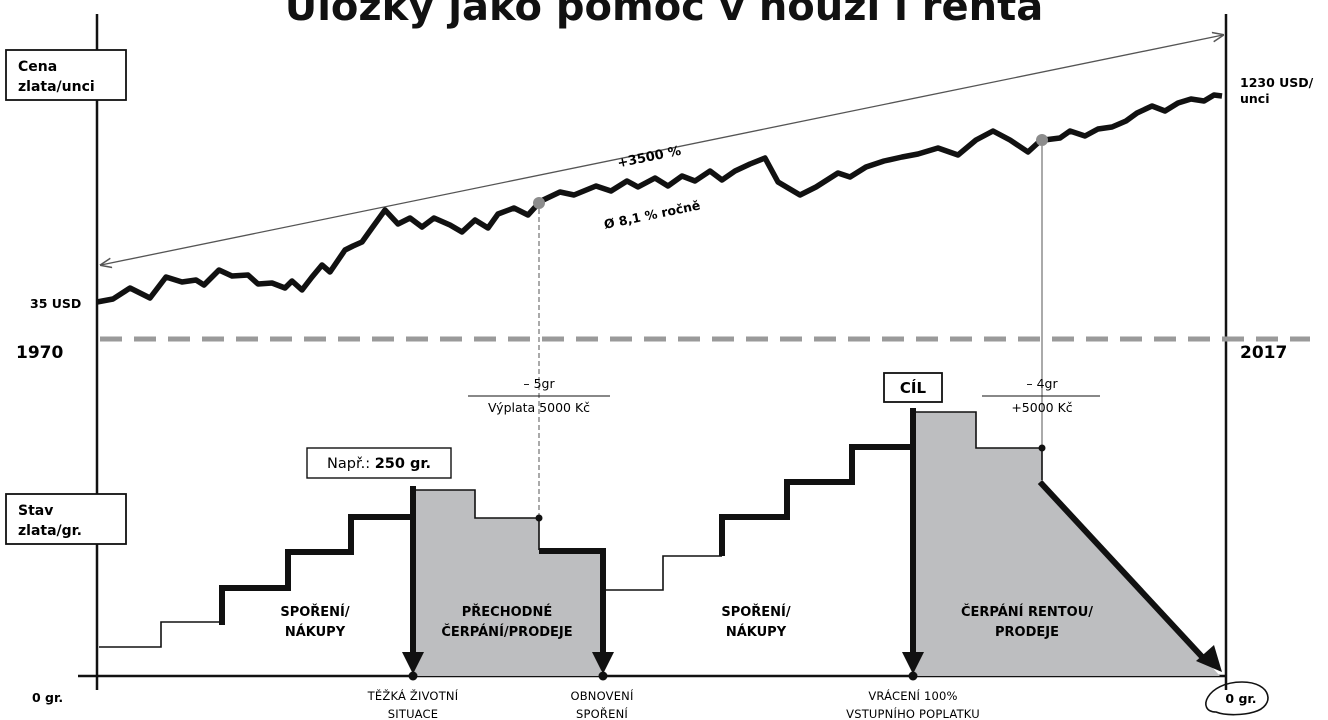 Image resolution: width=1328 pixels, height=720 pixels. Describe the element at coordinates (315, 622) in the screenshot. I see `phase-label-saving-1: SPOŘENÍ/ NÁKUPY` at that location.